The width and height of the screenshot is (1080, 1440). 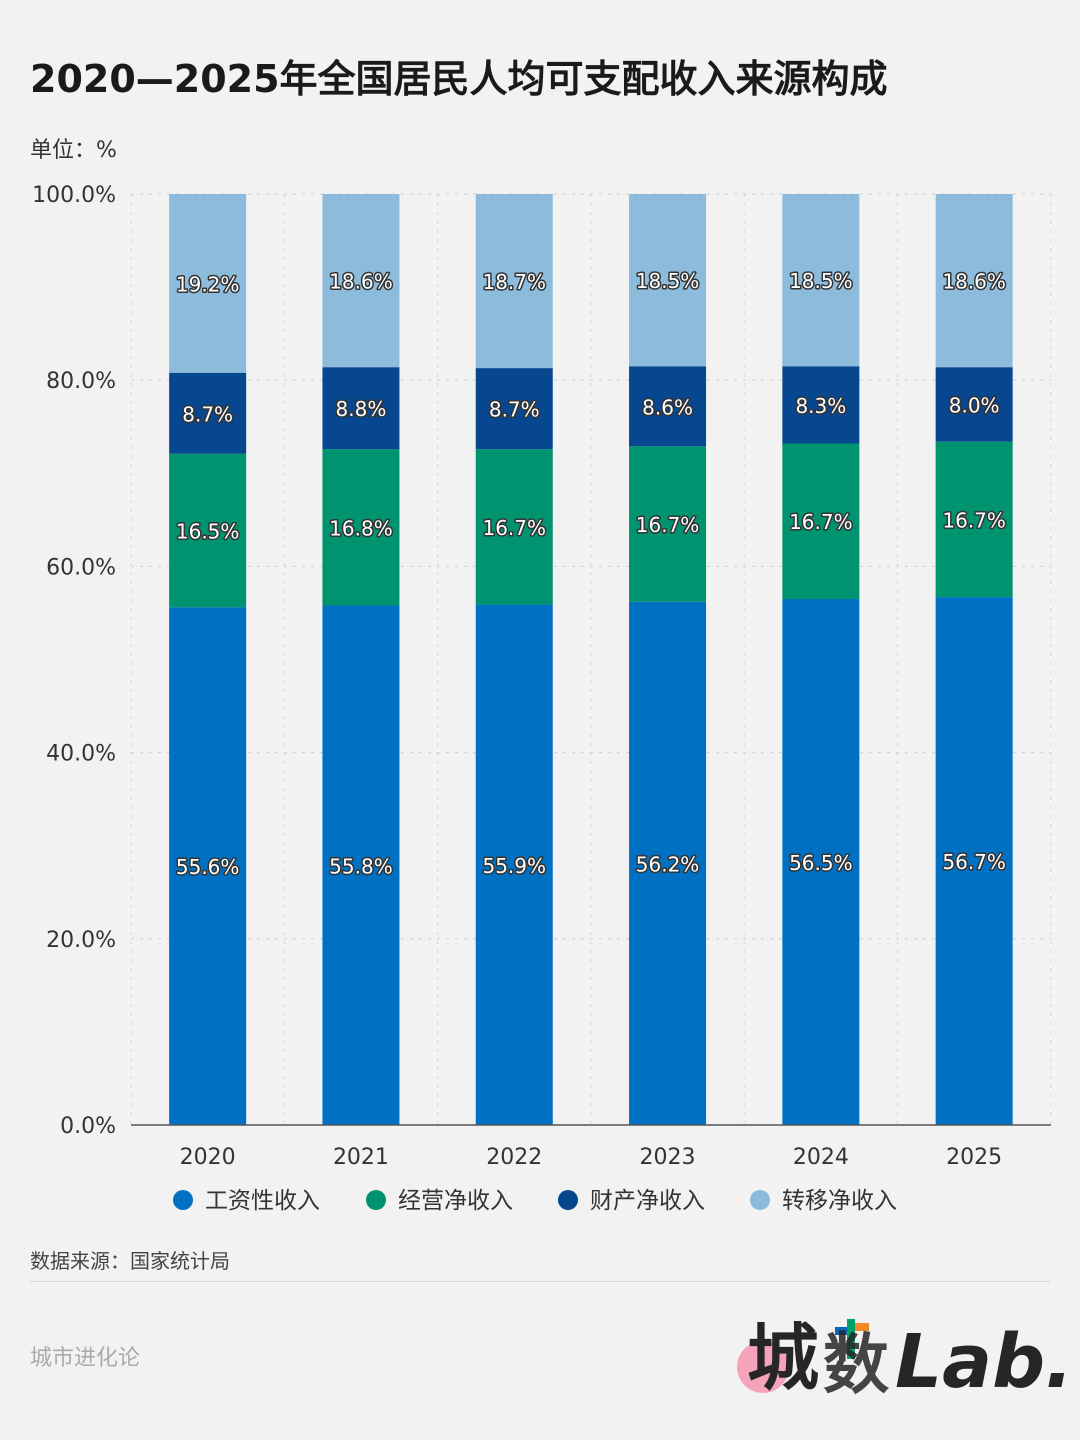 I want to click on y-tick-label: 20.0%, so click(x=81, y=940).